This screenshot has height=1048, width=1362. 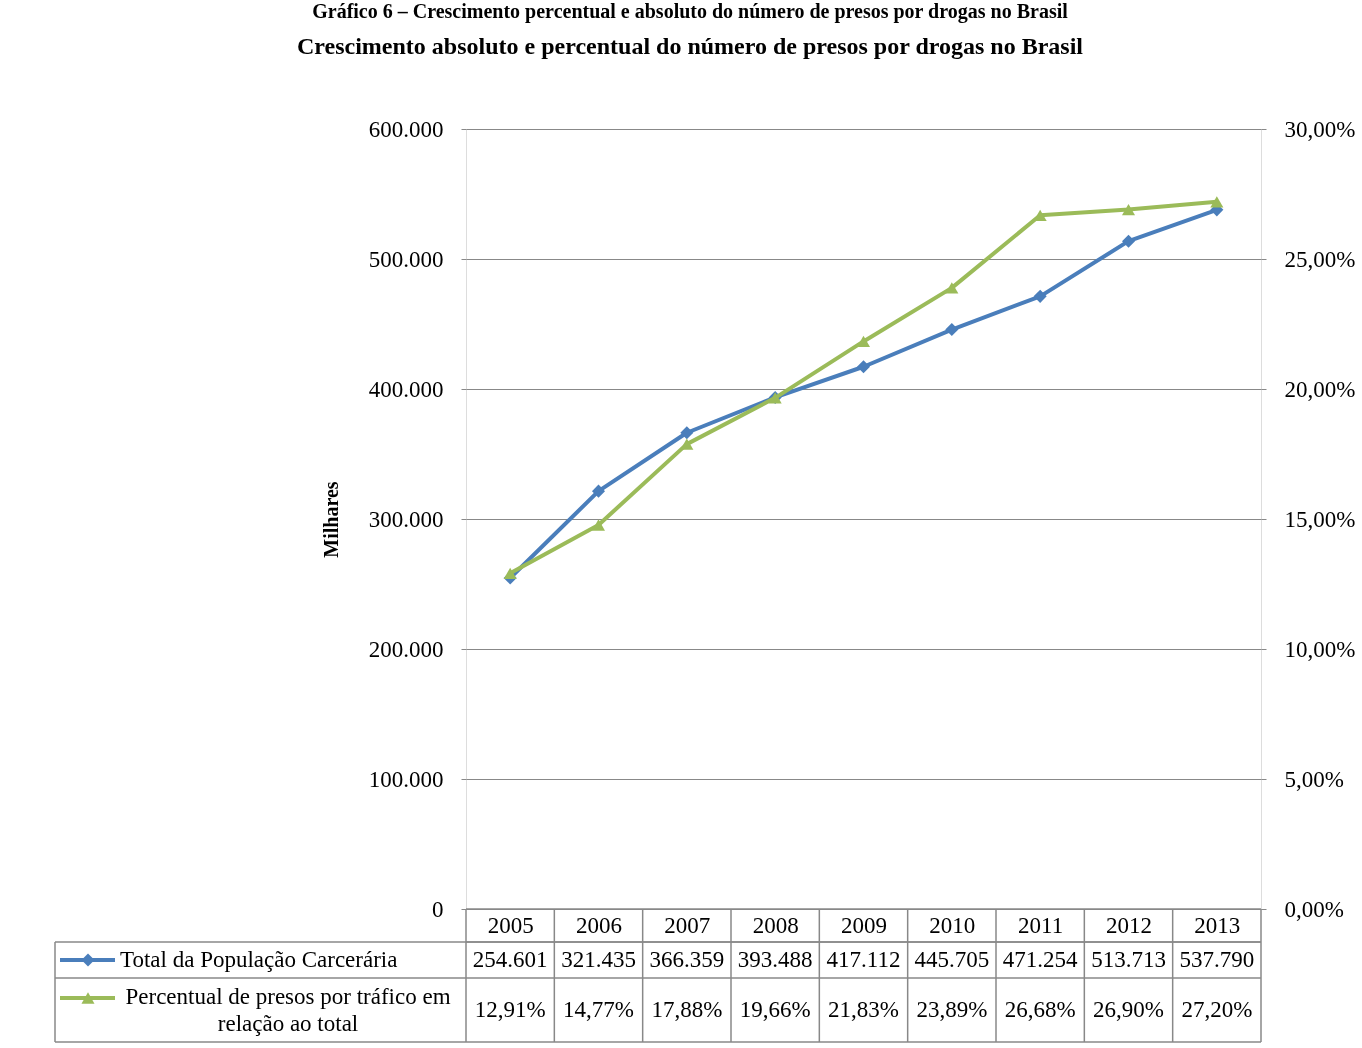 What do you see at coordinates (690, 11) in the screenshot?
I see `text: Gráfico 6 – Crescimento percentual e absoluto do número de presos por drogas no Brasil` at bounding box center [690, 11].